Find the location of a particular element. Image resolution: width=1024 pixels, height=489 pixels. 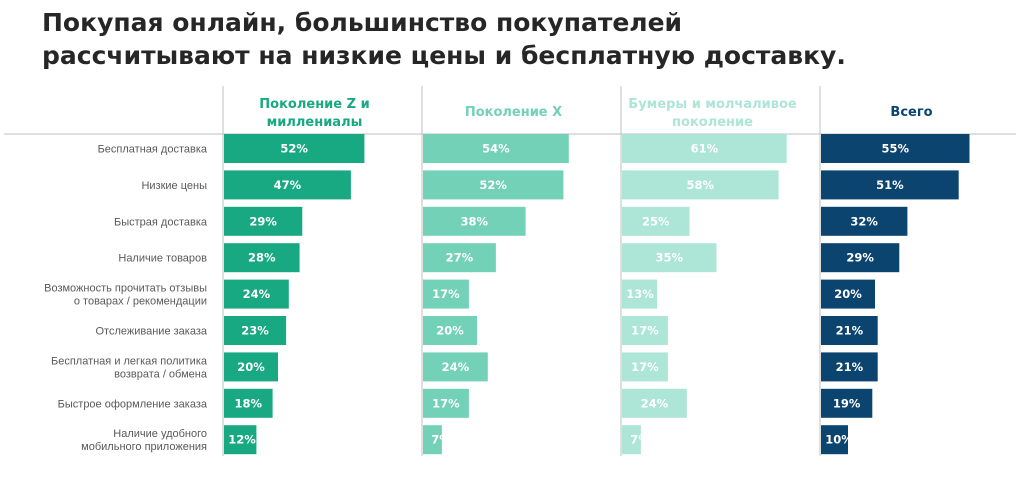

value-label-s4-c4: 29% is located at coordinates (860, 258).